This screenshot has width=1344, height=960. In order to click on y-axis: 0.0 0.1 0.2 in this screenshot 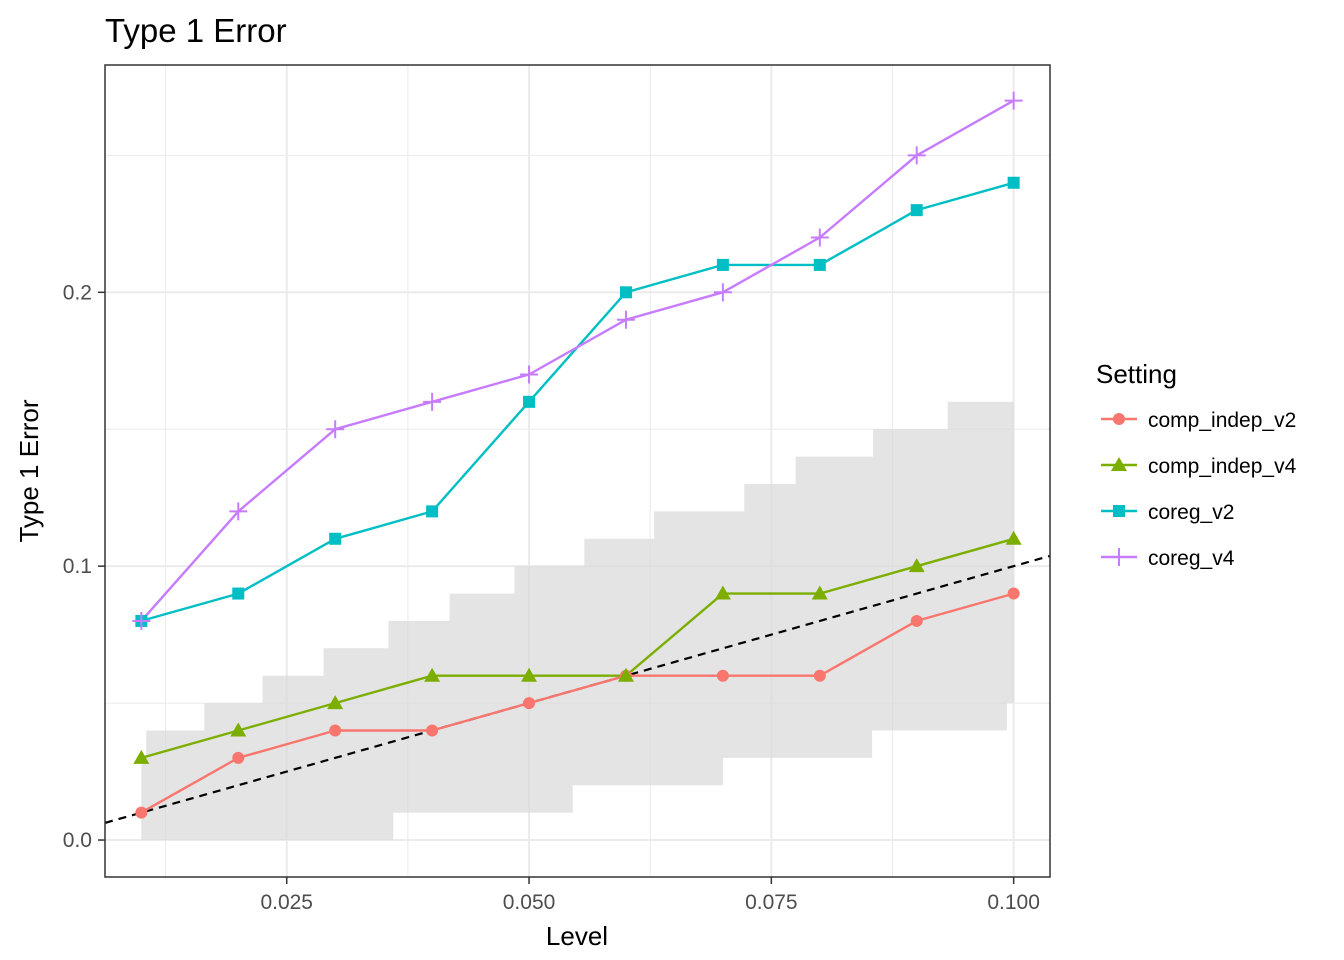, I will do `click(84, 566)`.